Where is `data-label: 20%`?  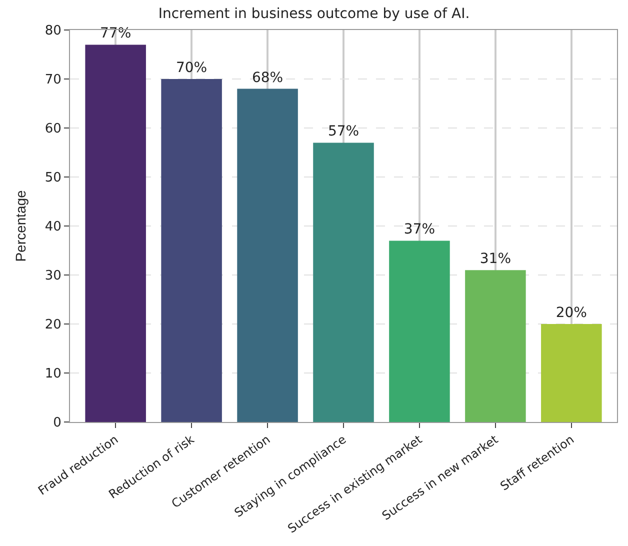
data-label: 20% is located at coordinates (571, 313).